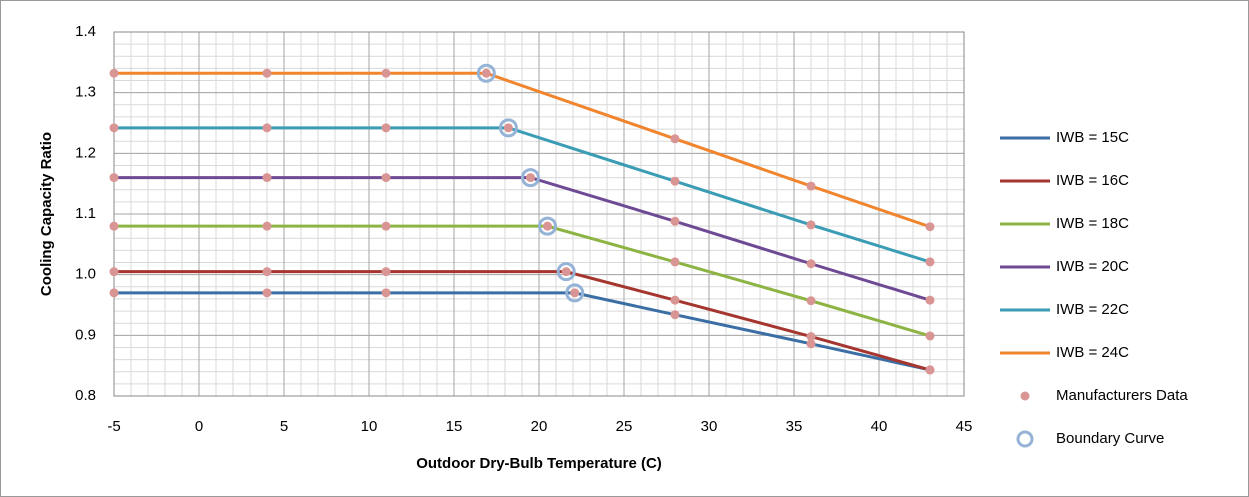  What do you see at coordinates (1092, 309) in the screenshot?
I see `legend-label: IWB = 22C` at bounding box center [1092, 309].